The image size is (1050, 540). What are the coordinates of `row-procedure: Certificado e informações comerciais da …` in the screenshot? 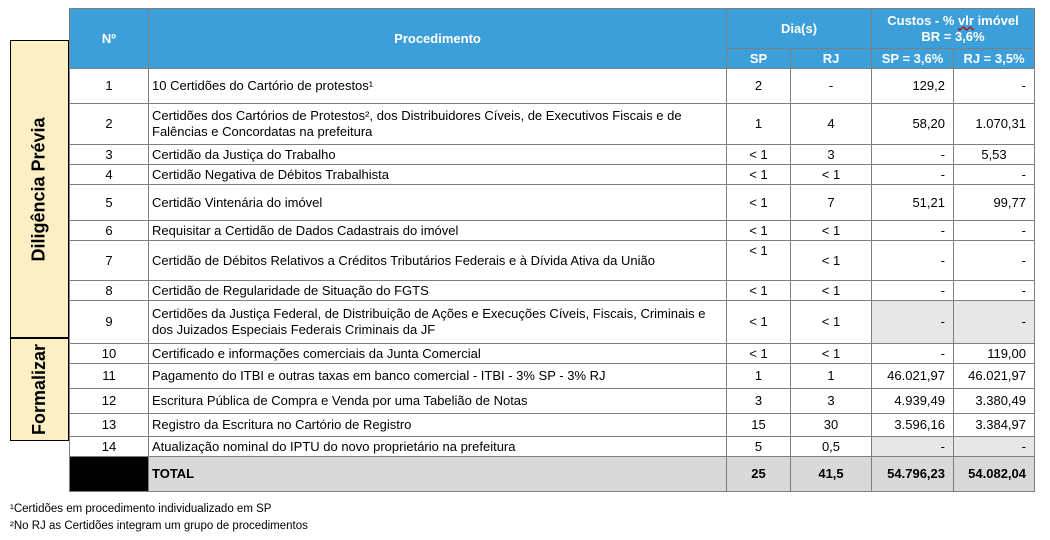 It's located at (437, 353).